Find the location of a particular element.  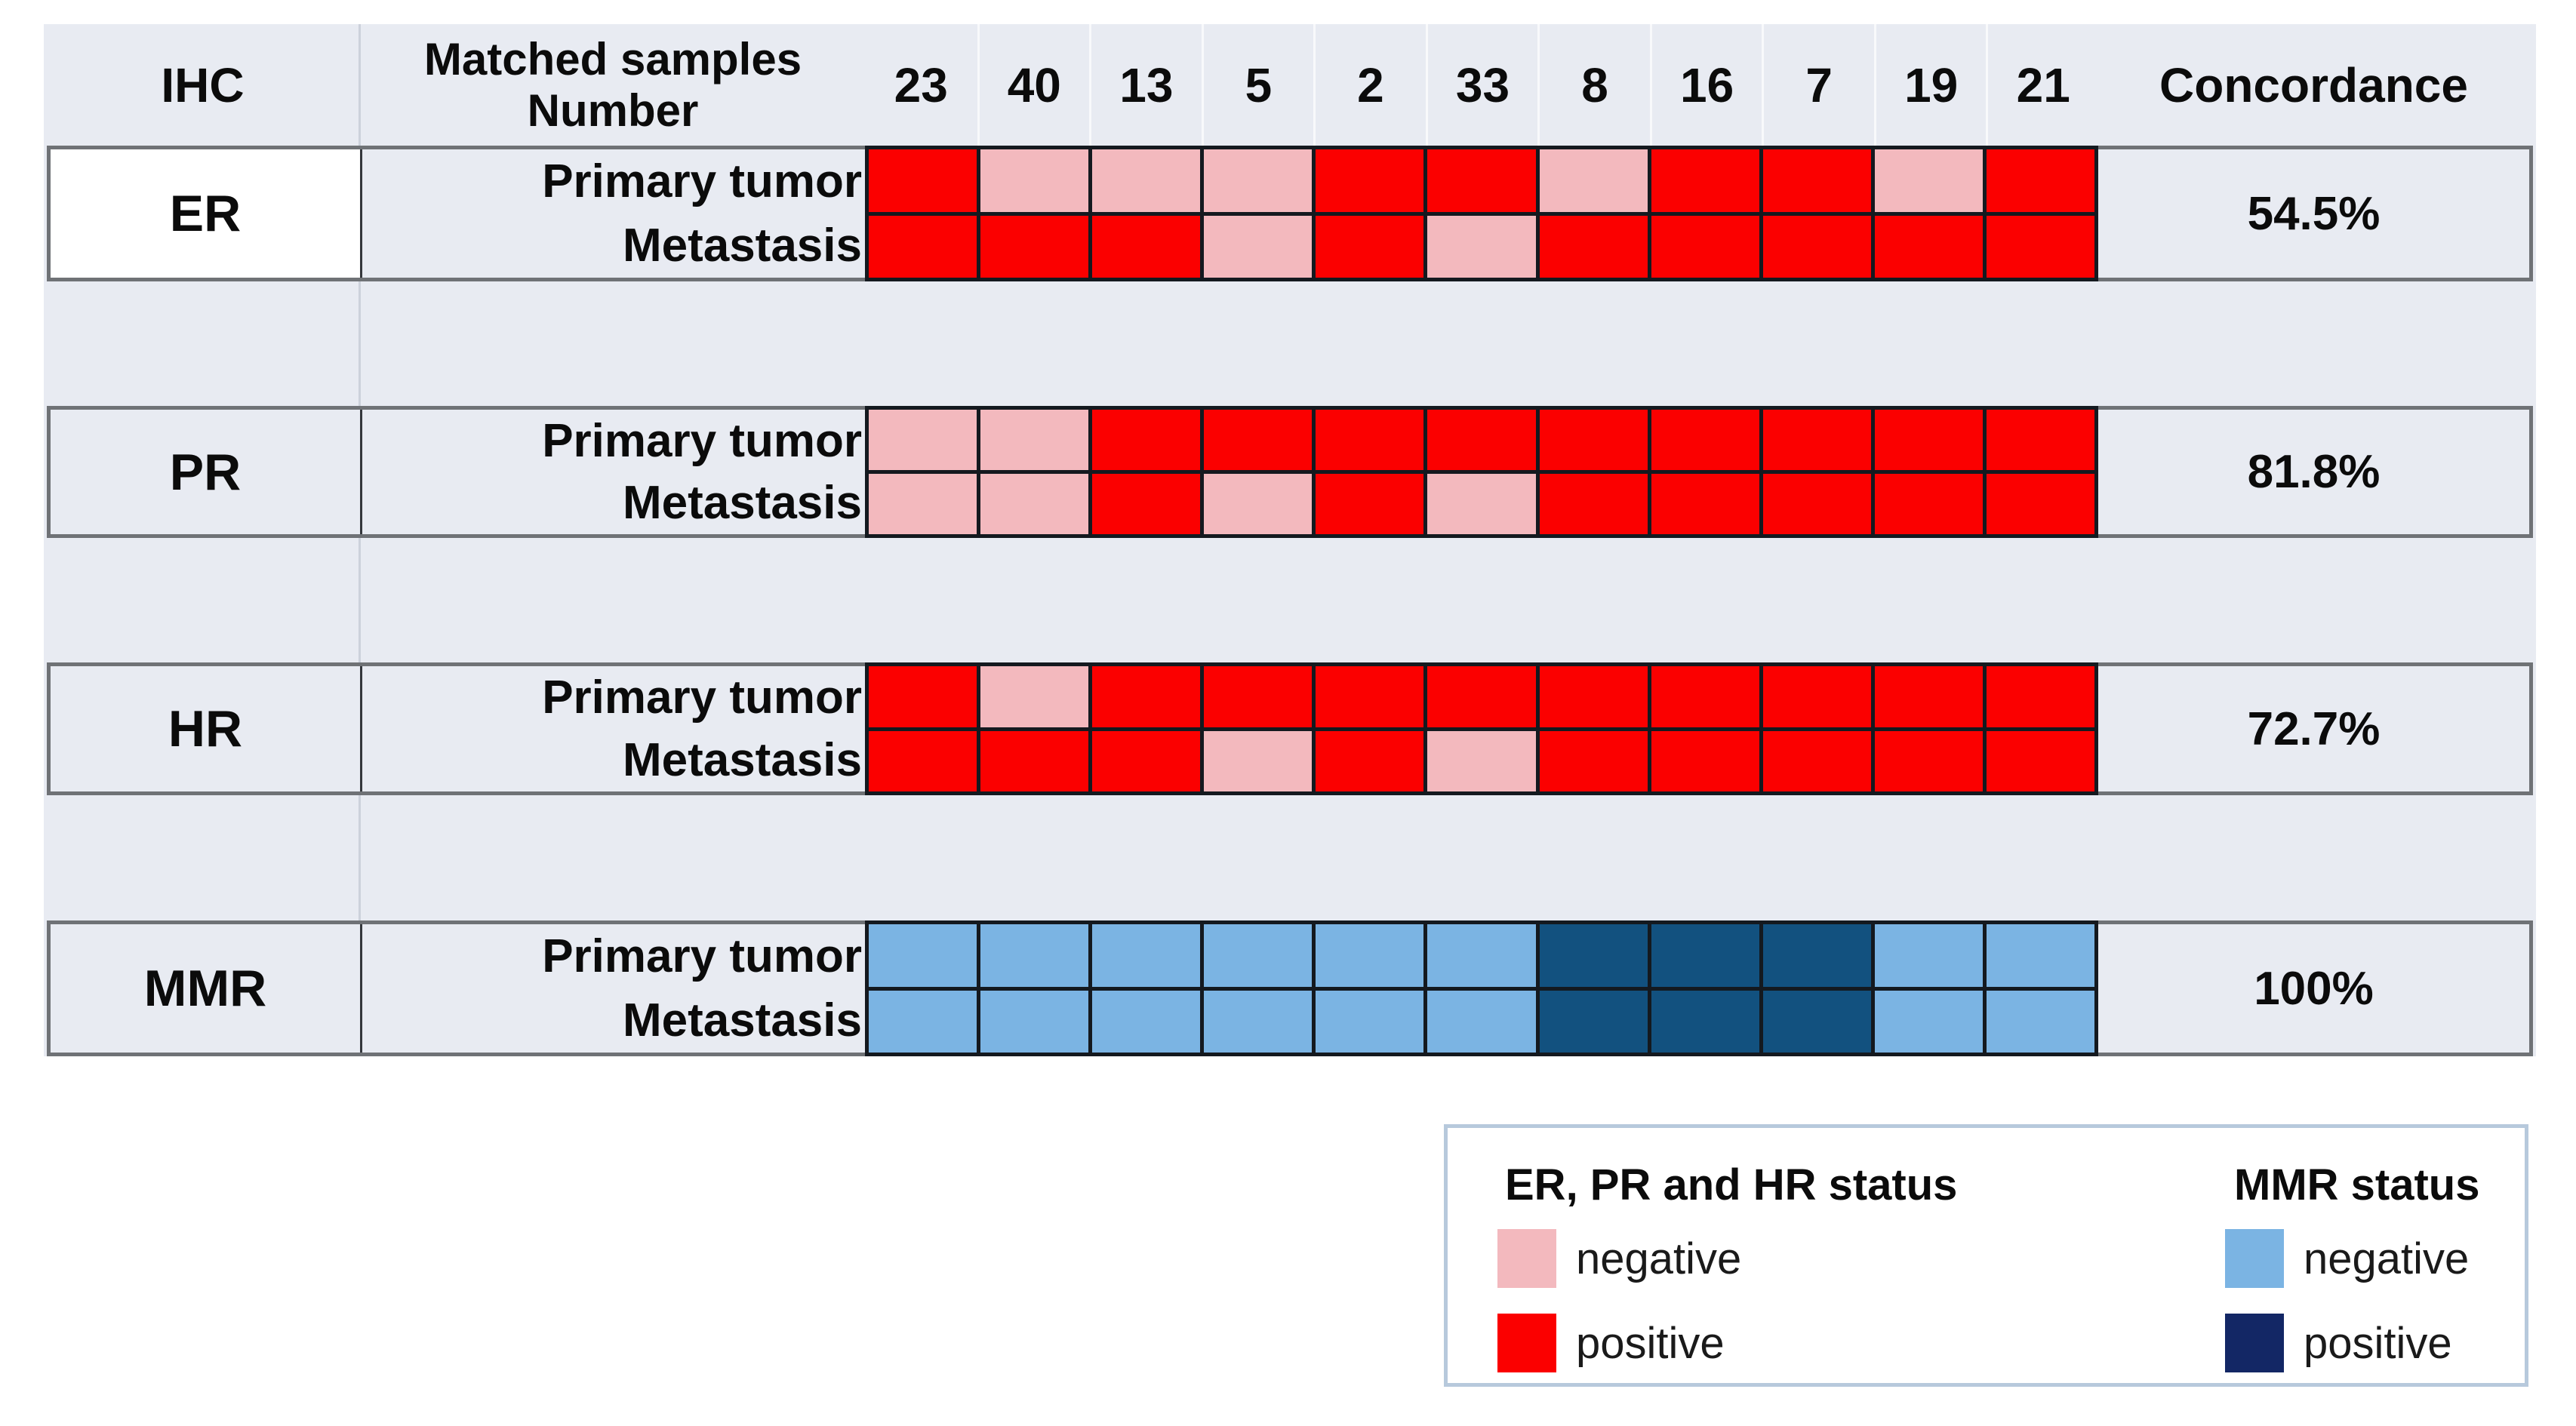

concordance-value: 72.7% is located at coordinates (2314, 728).